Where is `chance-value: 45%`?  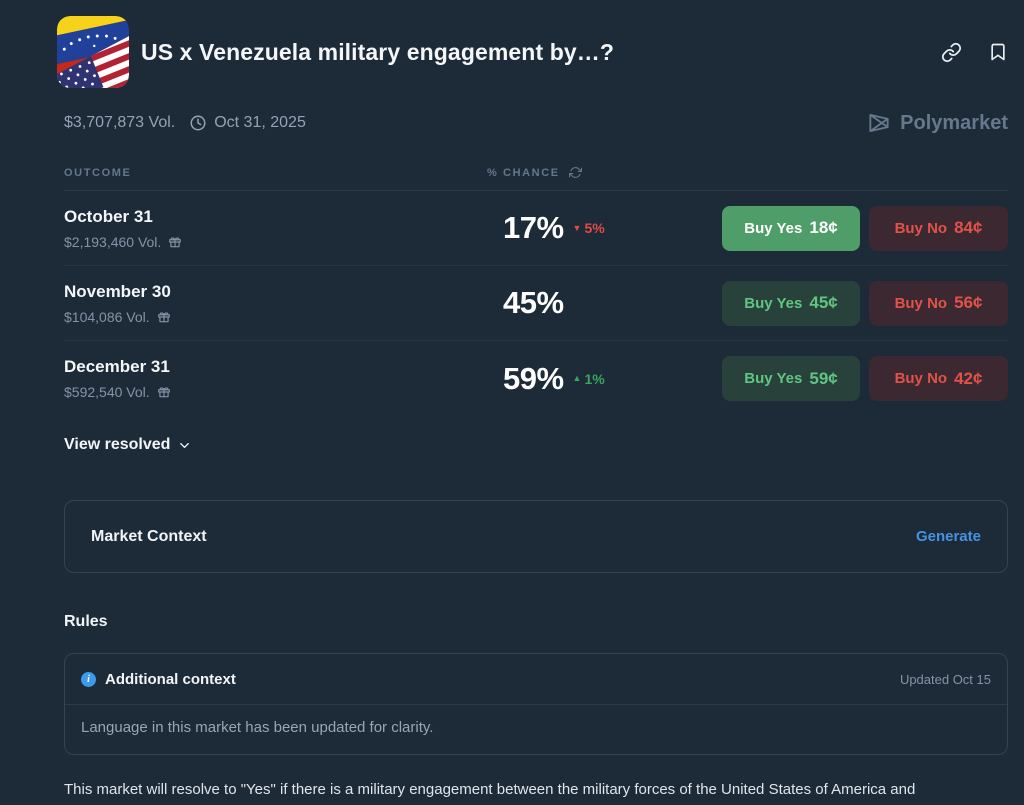
chance-value: 45% is located at coordinates (533, 302).